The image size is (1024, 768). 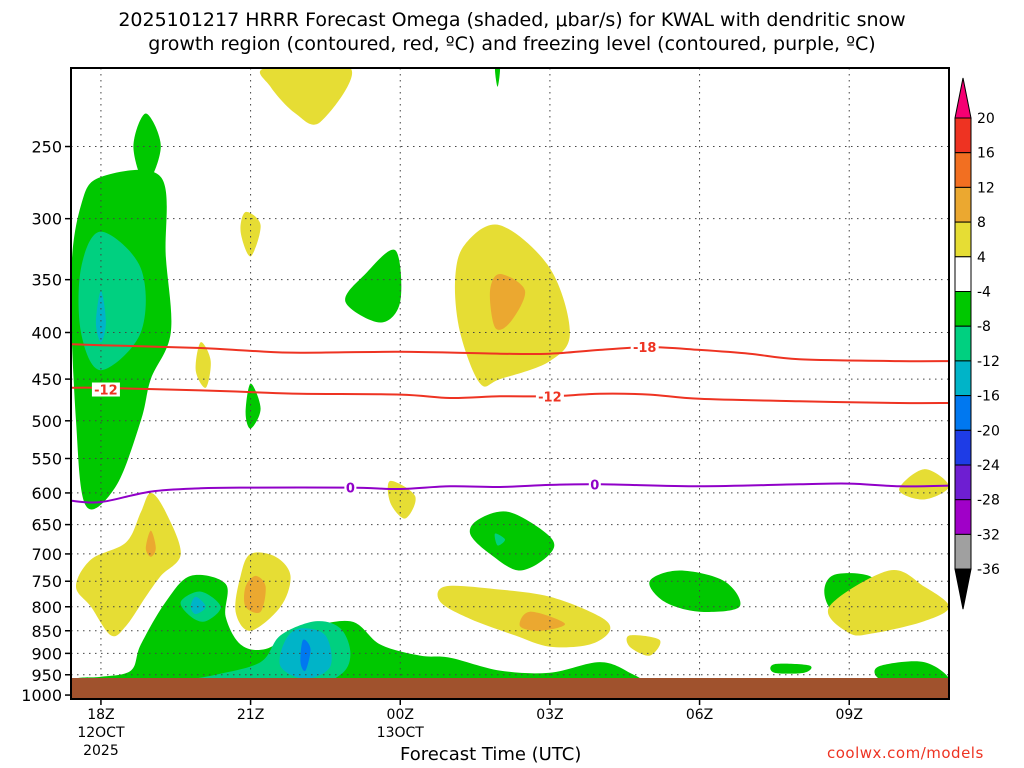 I want to click on x-tick-label-21Z: 21Z, so click(x=250, y=715).